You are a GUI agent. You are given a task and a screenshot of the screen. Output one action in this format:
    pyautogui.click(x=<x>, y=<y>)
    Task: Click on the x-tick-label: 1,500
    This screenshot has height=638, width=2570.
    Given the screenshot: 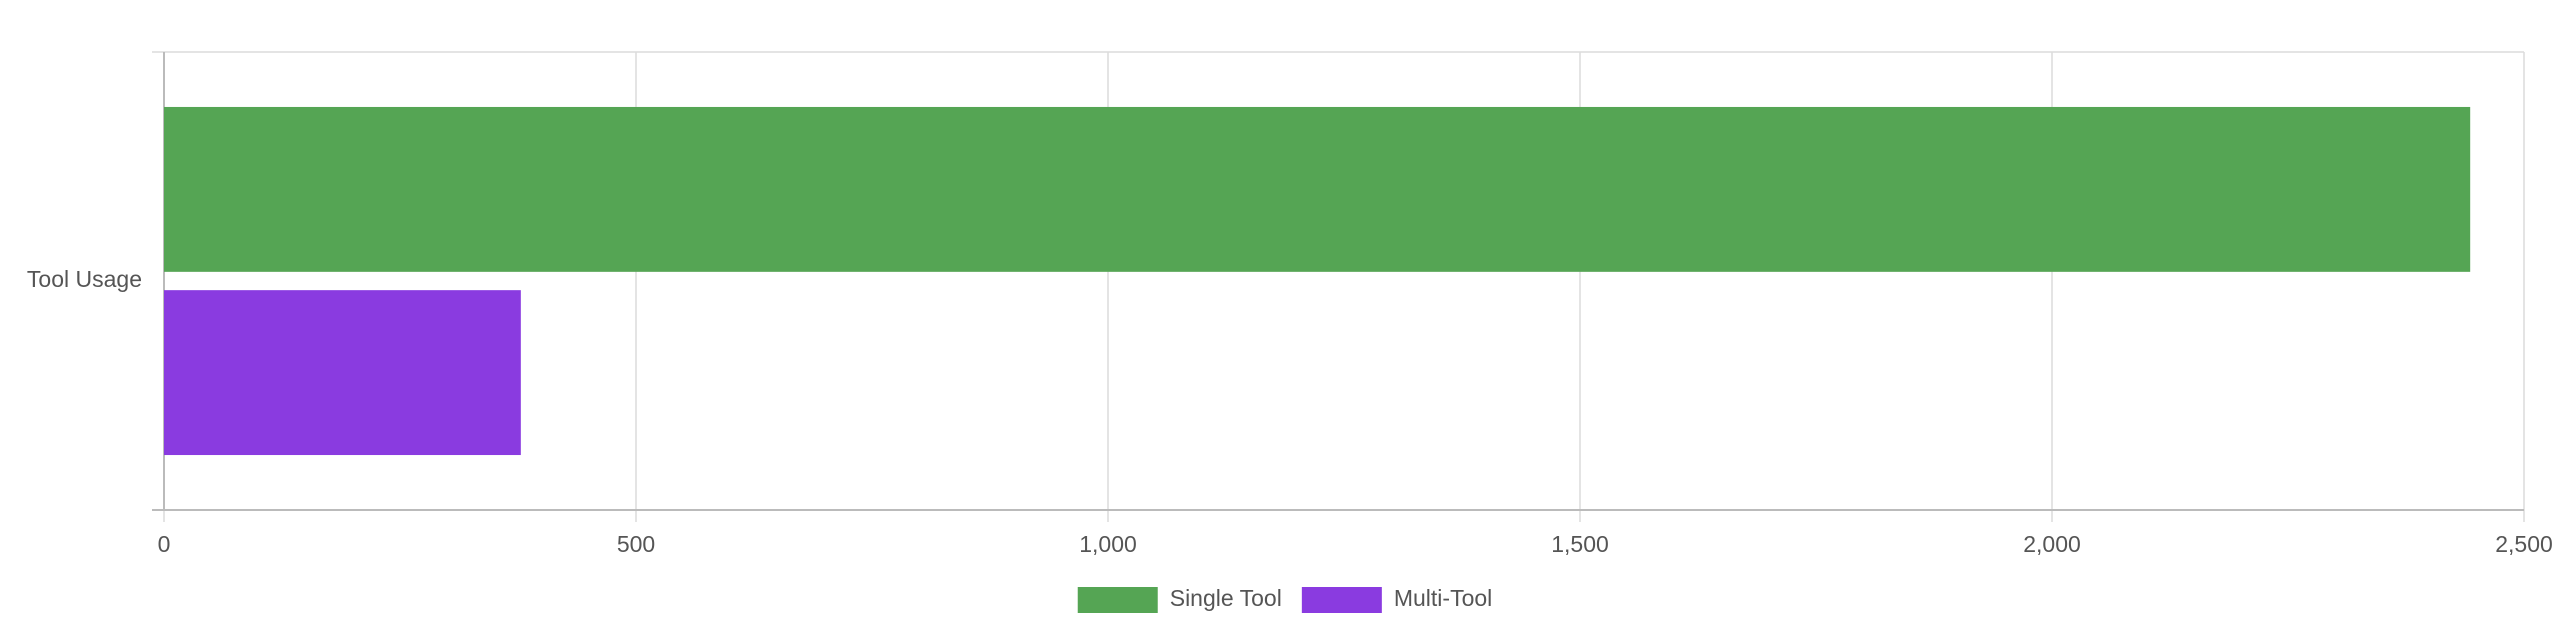 What is the action you would take?
    pyautogui.click(x=1580, y=544)
    